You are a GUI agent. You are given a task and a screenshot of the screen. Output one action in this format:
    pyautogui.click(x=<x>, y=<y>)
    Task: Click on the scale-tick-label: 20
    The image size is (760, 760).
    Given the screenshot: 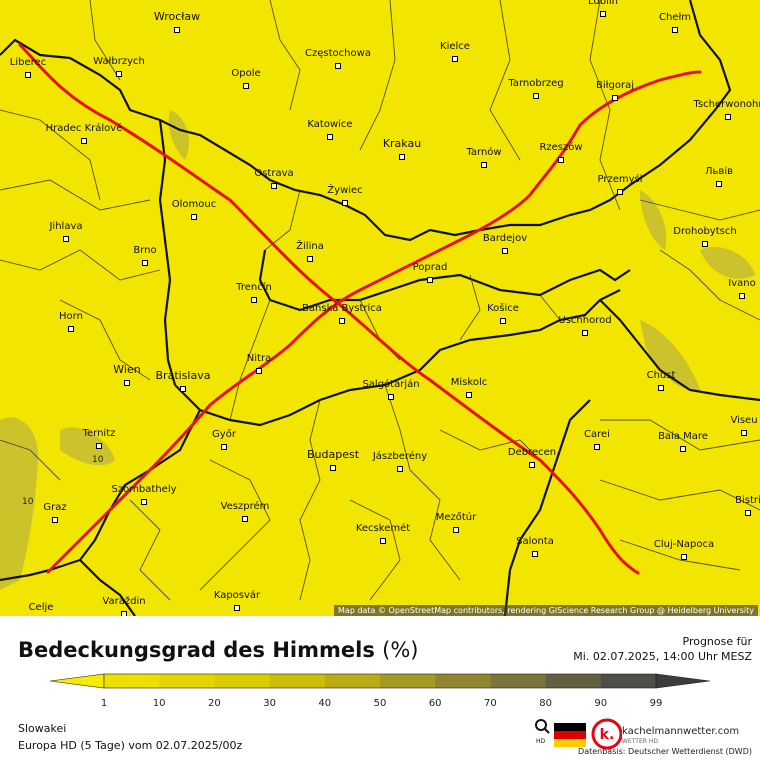 What is the action you would take?
    pyautogui.click(x=214, y=703)
    